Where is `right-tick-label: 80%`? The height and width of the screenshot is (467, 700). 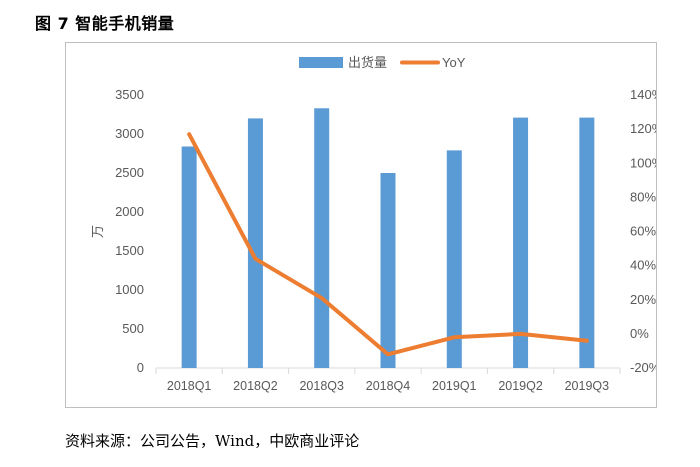
right-tick-label: 80% is located at coordinates (643, 196).